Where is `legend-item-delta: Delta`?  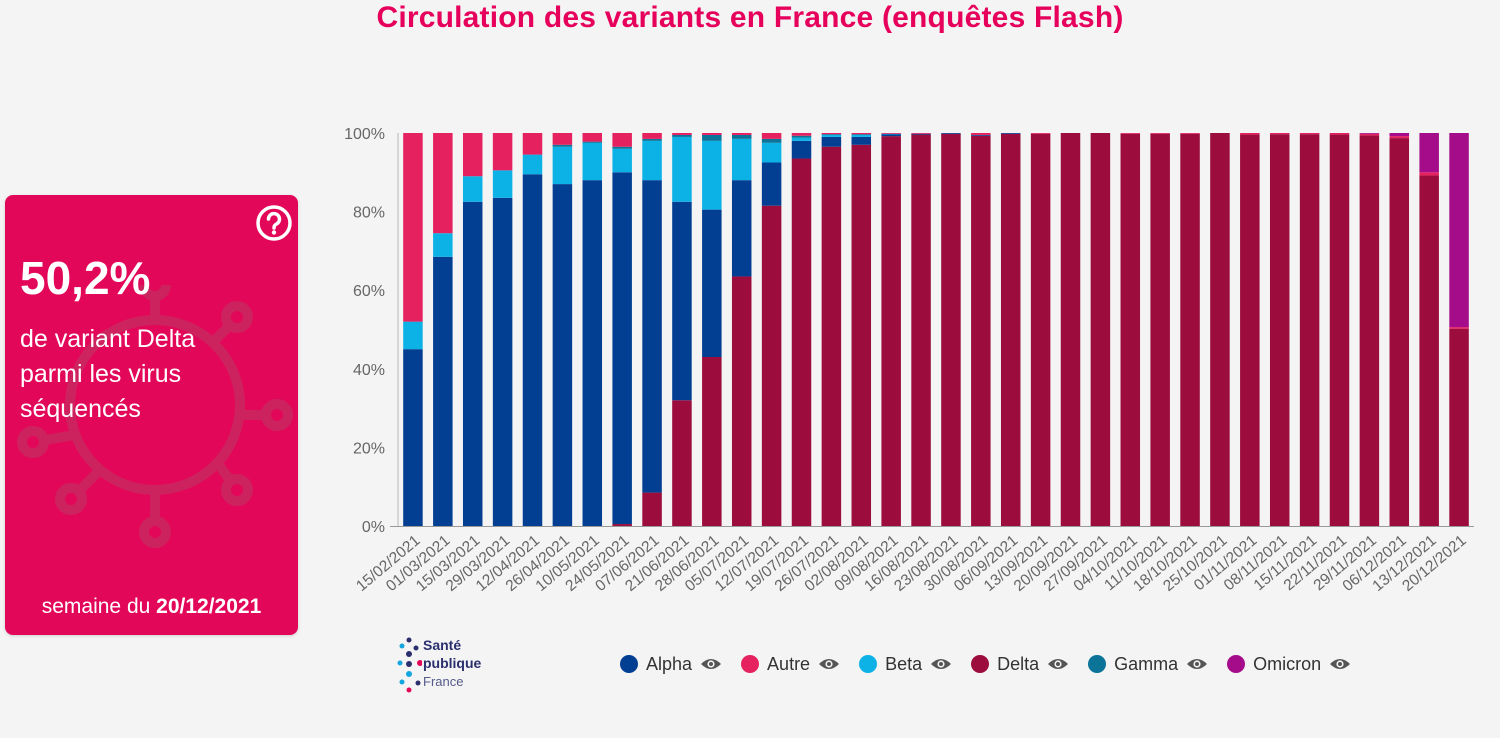 legend-item-delta: Delta is located at coordinates (1020, 664).